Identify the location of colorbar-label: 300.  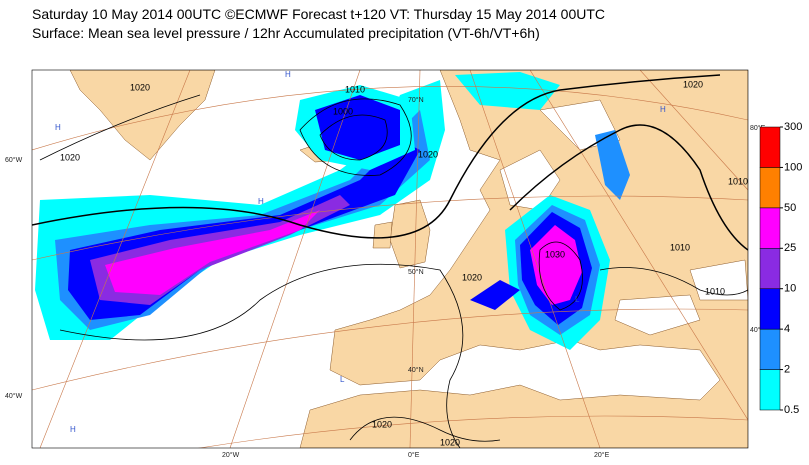
(793, 127).